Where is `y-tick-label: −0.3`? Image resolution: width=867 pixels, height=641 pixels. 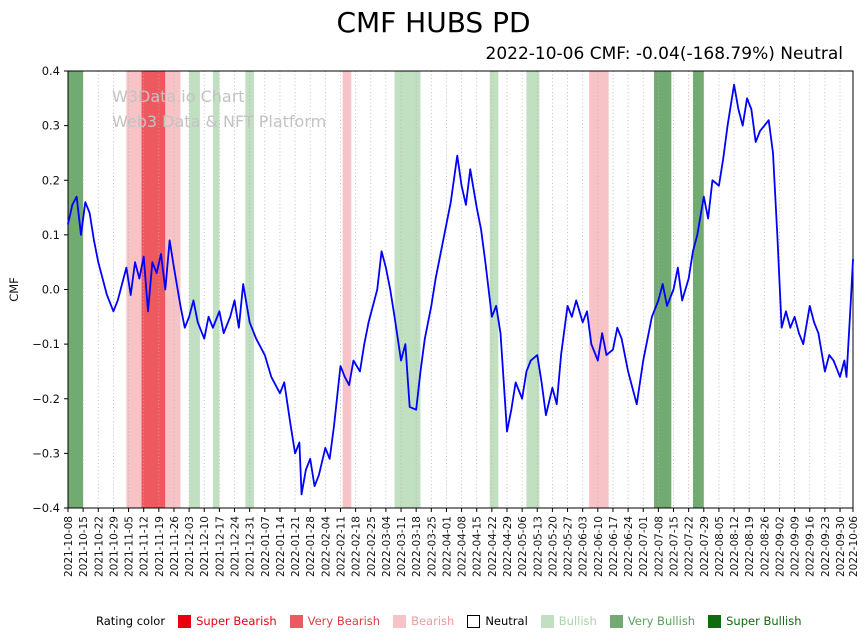
y-tick-label: −0.3 is located at coordinates (46, 453).